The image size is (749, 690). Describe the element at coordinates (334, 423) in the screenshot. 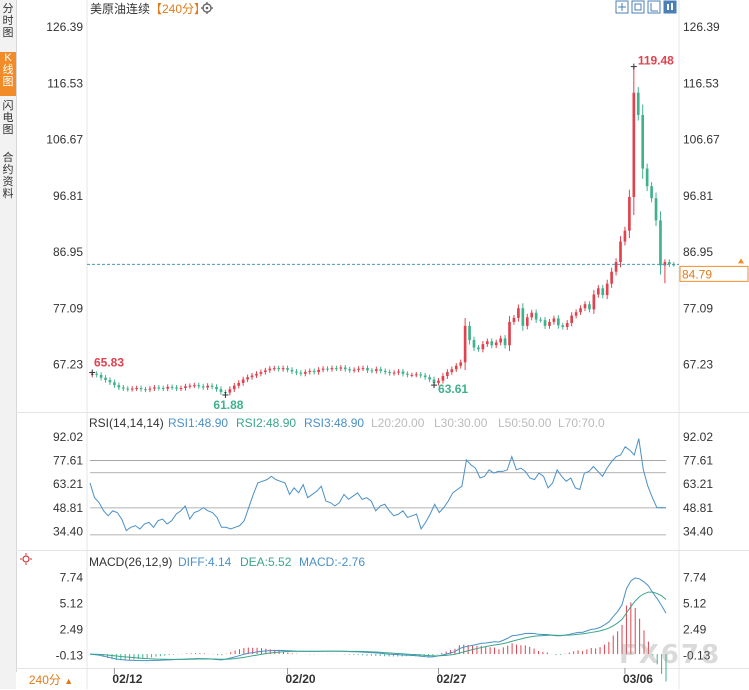

I see `rsi3-value: RSI3:48.90` at that location.